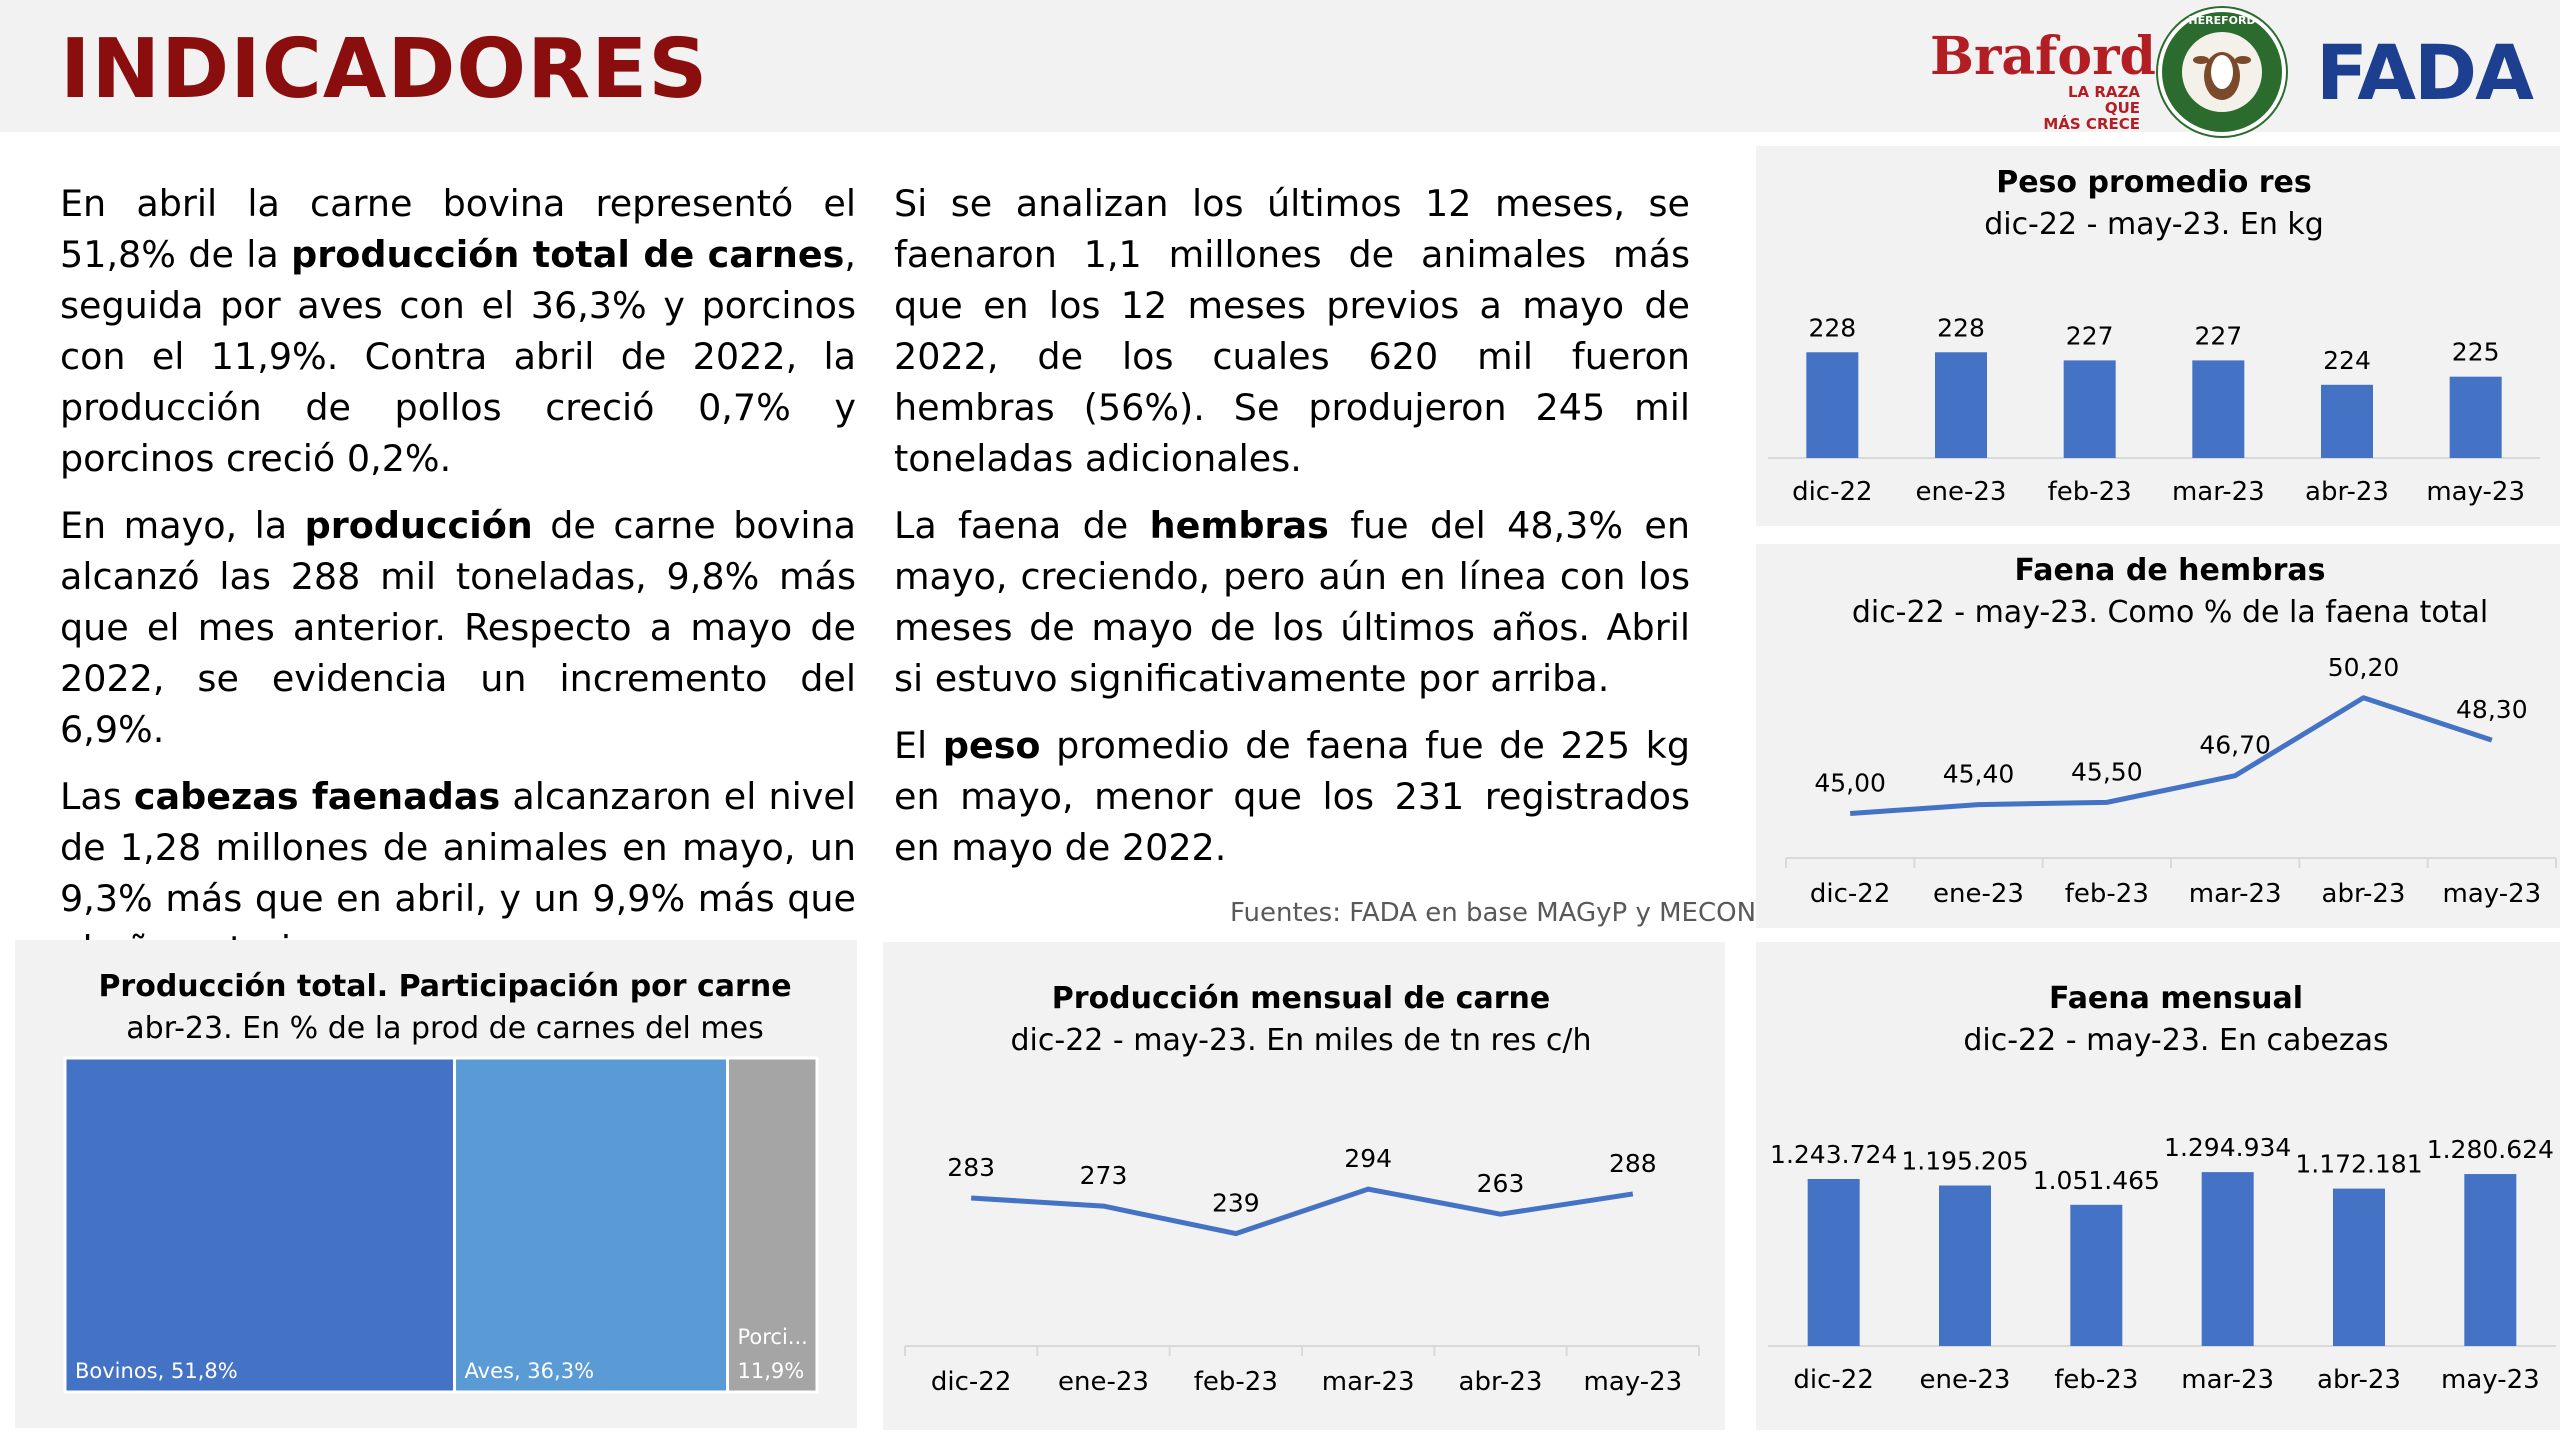 The image size is (2560, 1440). Describe the element at coordinates (2091, 124) in the screenshot. I see `braford-tagline-line2: MÁS CRECE` at that location.